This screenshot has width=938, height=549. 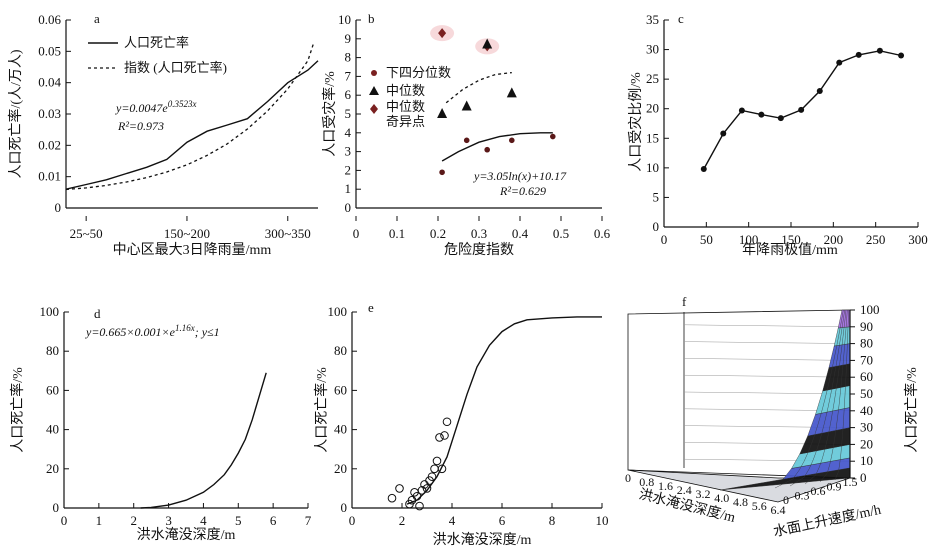 What do you see at coordinates (86, 233) in the screenshot?
I see `panel-a-xtick-label-0: 25~50` at bounding box center [86, 233].